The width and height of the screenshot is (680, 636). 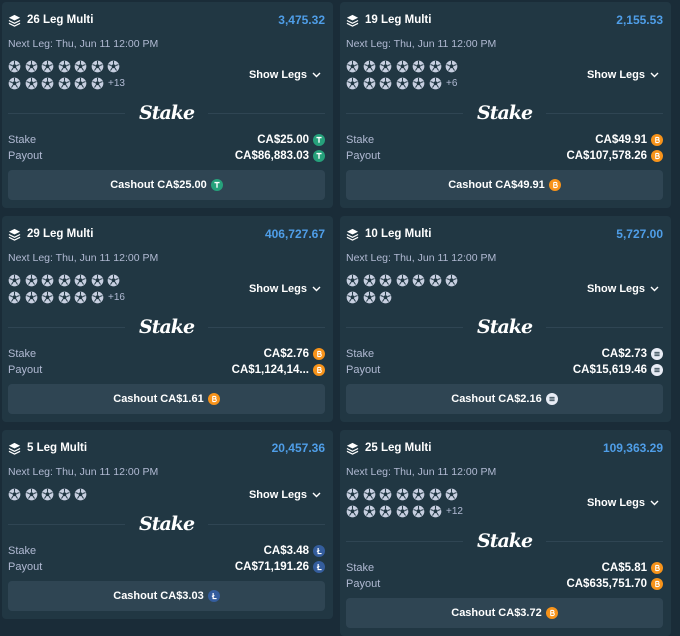 What do you see at coordinates (166, 234) in the screenshot?
I see `card-header: 29 Leg Multi 406,727.67` at bounding box center [166, 234].